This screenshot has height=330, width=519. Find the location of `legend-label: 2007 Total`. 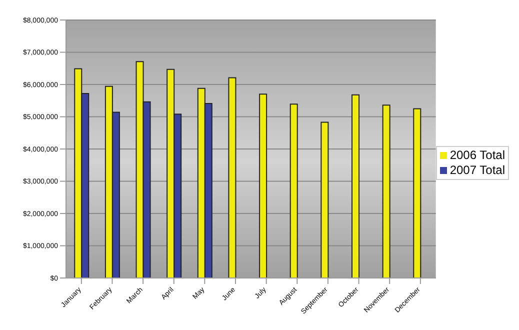

legend-label: 2007 Total is located at coordinates (477, 170).